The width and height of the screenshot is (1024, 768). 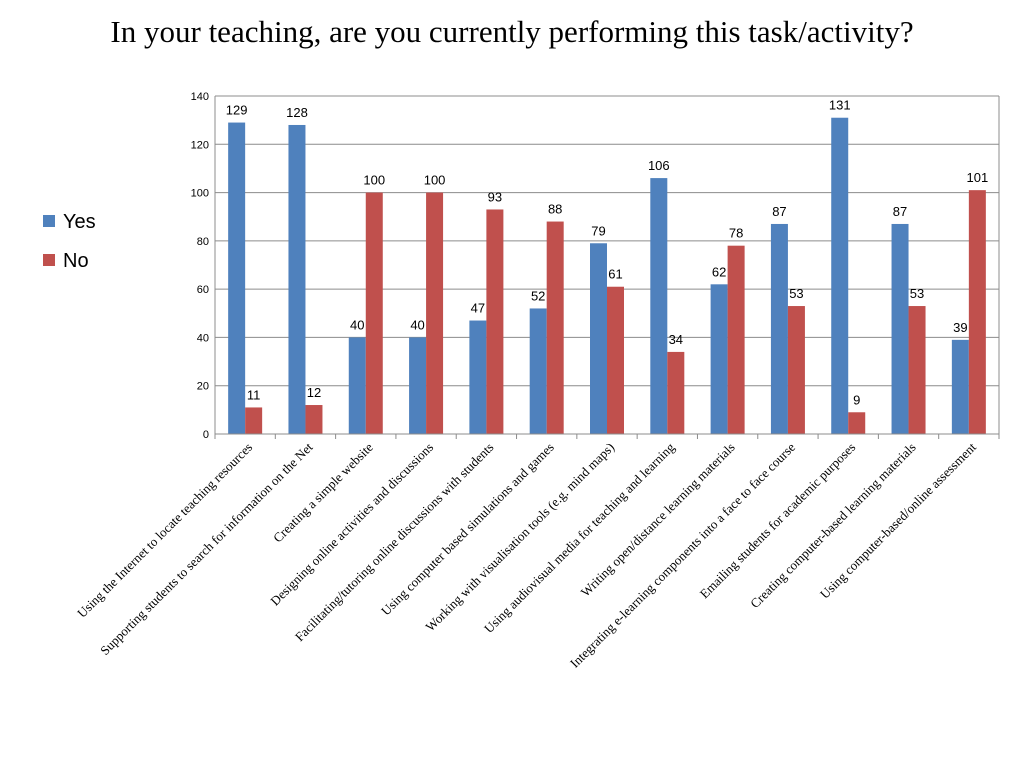 I want to click on data-label: 12, so click(x=314, y=392).